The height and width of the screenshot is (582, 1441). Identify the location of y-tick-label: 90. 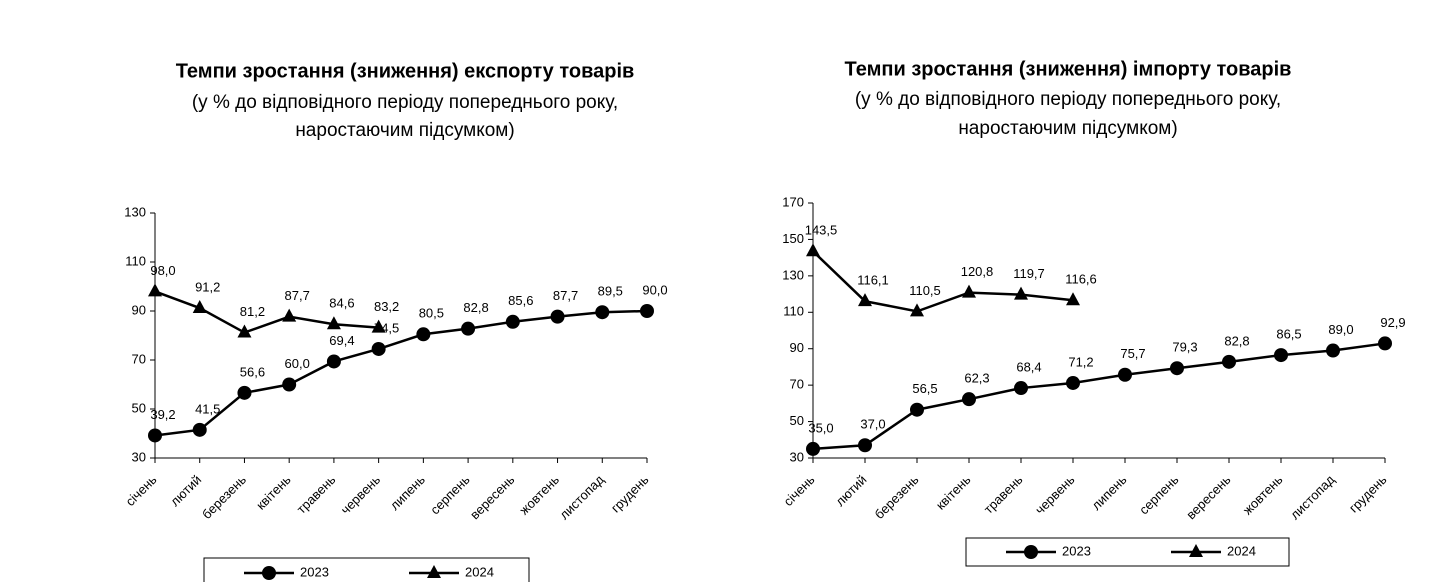
(797, 347).